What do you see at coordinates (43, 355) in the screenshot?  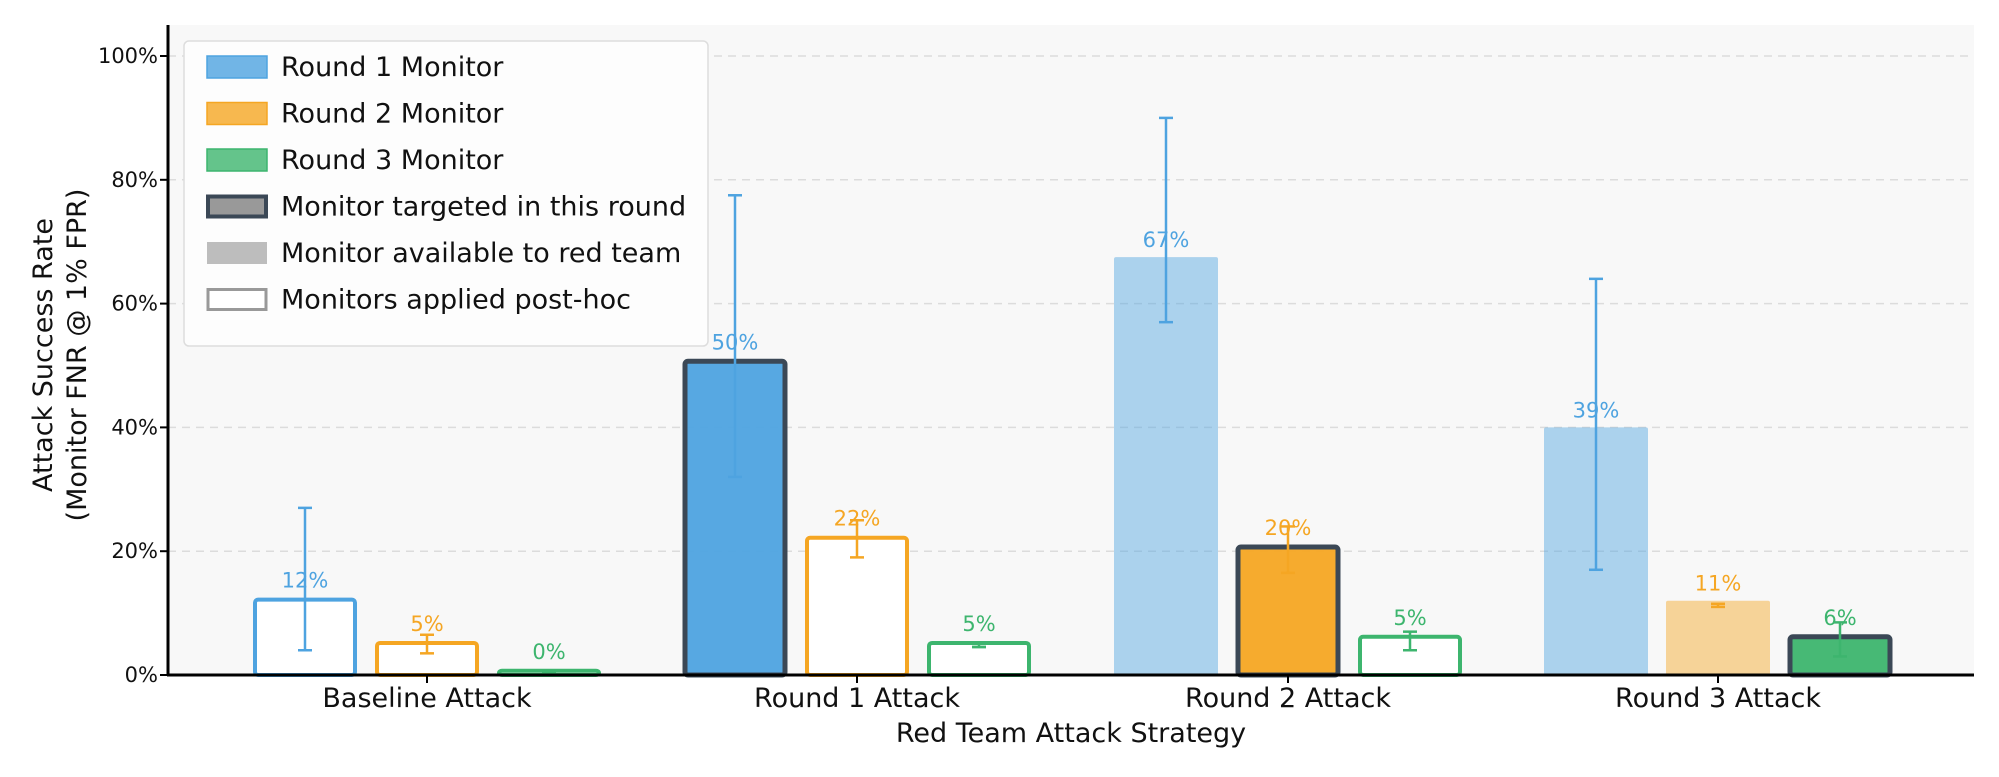 I see `y-axis-title-line1: Attack Success Rate` at bounding box center [43, 355].